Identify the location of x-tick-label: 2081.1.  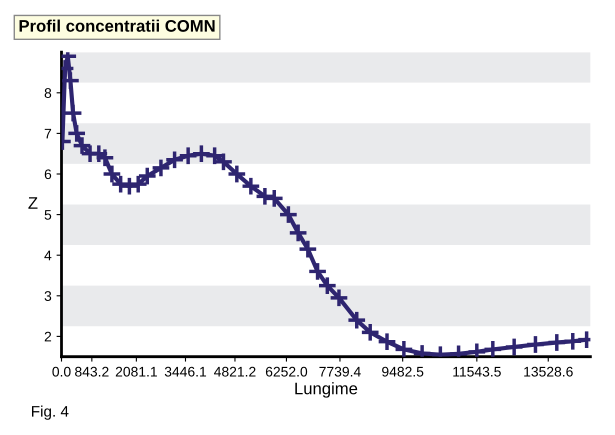
(136, 371).